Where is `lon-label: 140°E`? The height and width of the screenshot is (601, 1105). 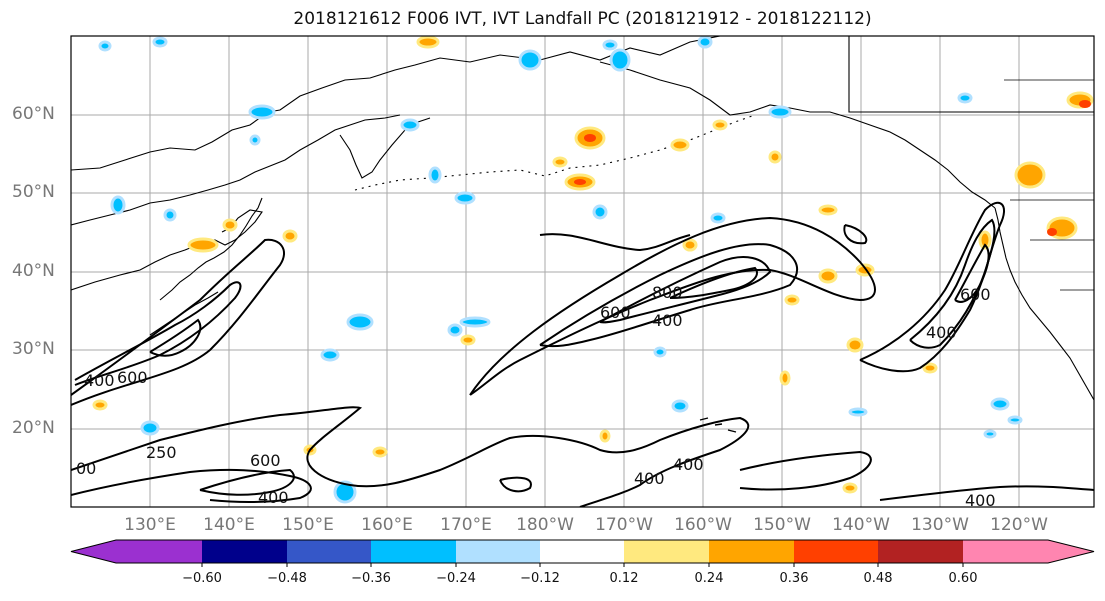 lon-label: 140°E is located at coordinates (229, 525).